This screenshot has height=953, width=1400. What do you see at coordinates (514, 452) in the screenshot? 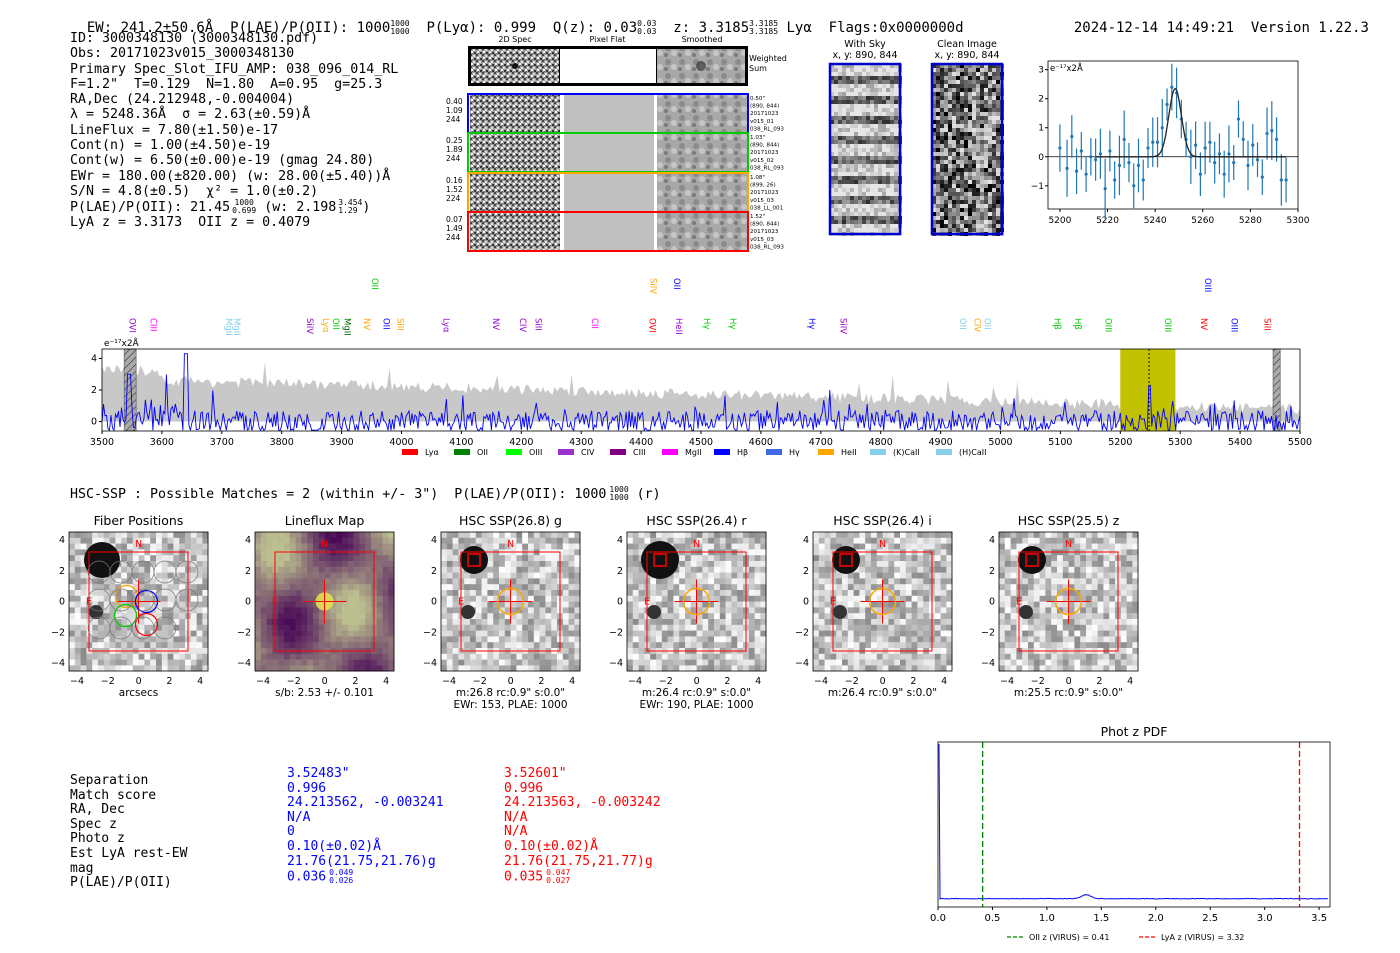
I see `legend-swatch` at bounding box center [514, 452].